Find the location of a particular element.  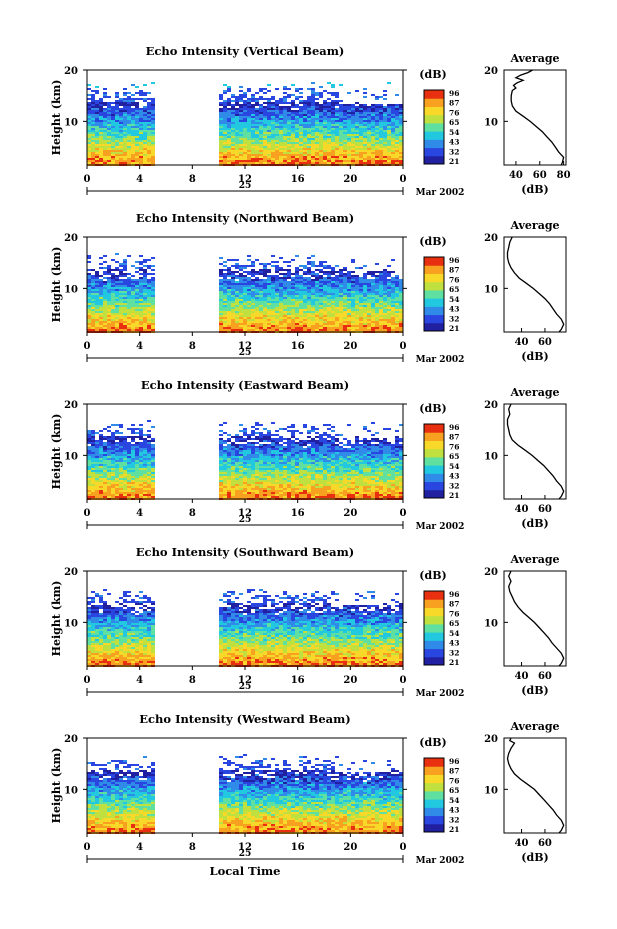

colorbar-frame is located at coordinates (434, 294).